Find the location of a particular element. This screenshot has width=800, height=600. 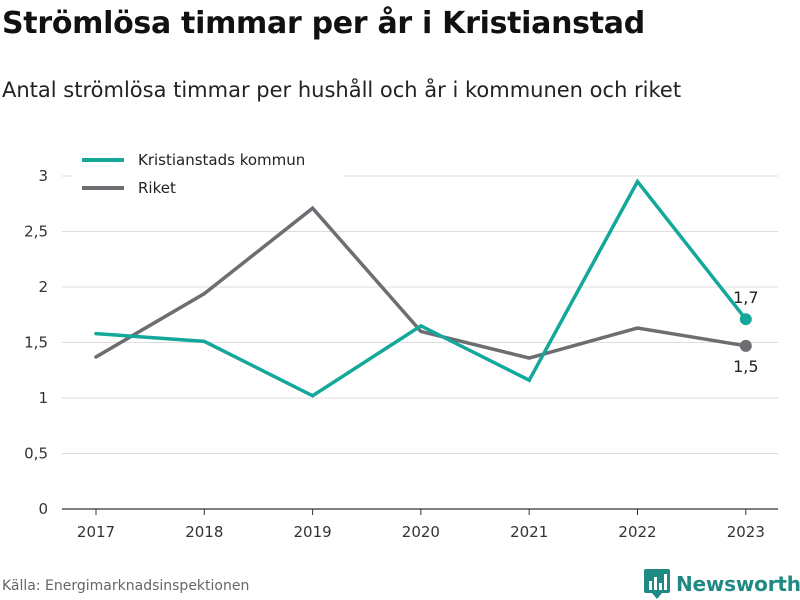

legend-label: Kristianstads kommun is located at coordinates (221, 160).